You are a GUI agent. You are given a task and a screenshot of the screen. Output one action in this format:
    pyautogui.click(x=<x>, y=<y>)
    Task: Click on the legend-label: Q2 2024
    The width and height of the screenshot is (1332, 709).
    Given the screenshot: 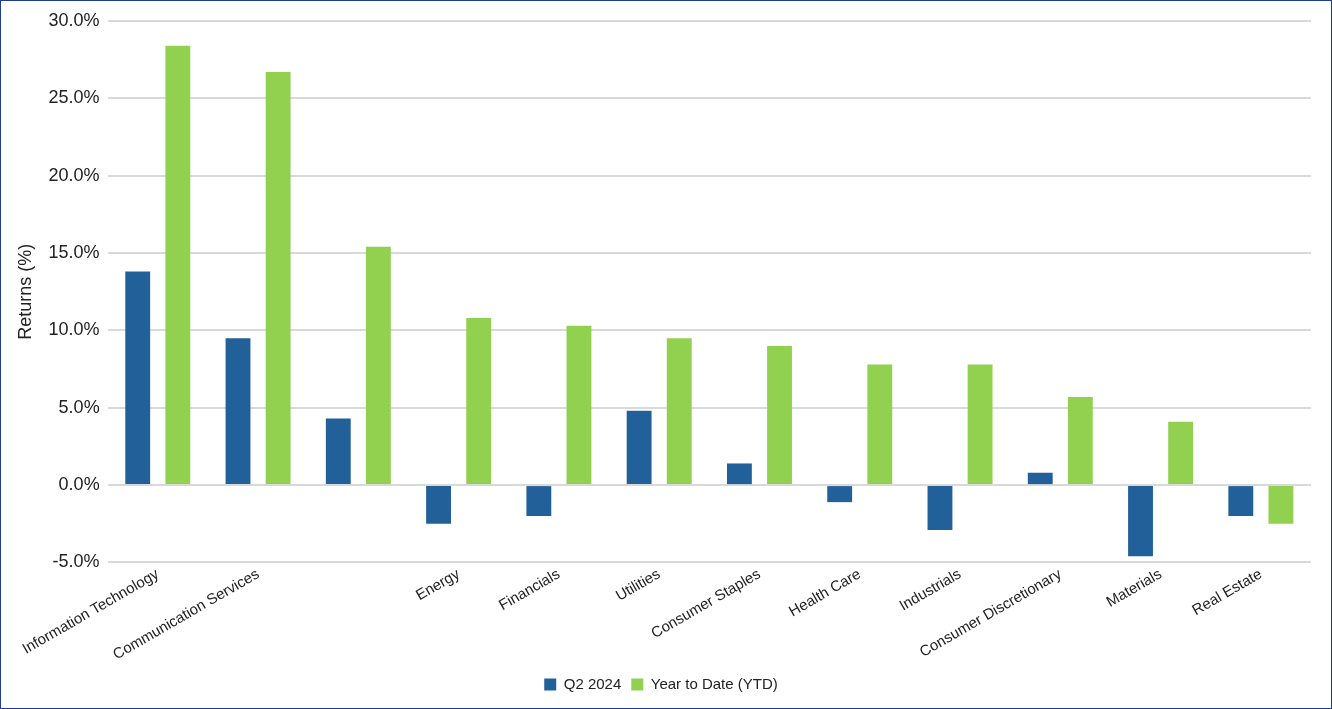 What is the action you would take?
    pyautogui.click(x=592, y=683)
    